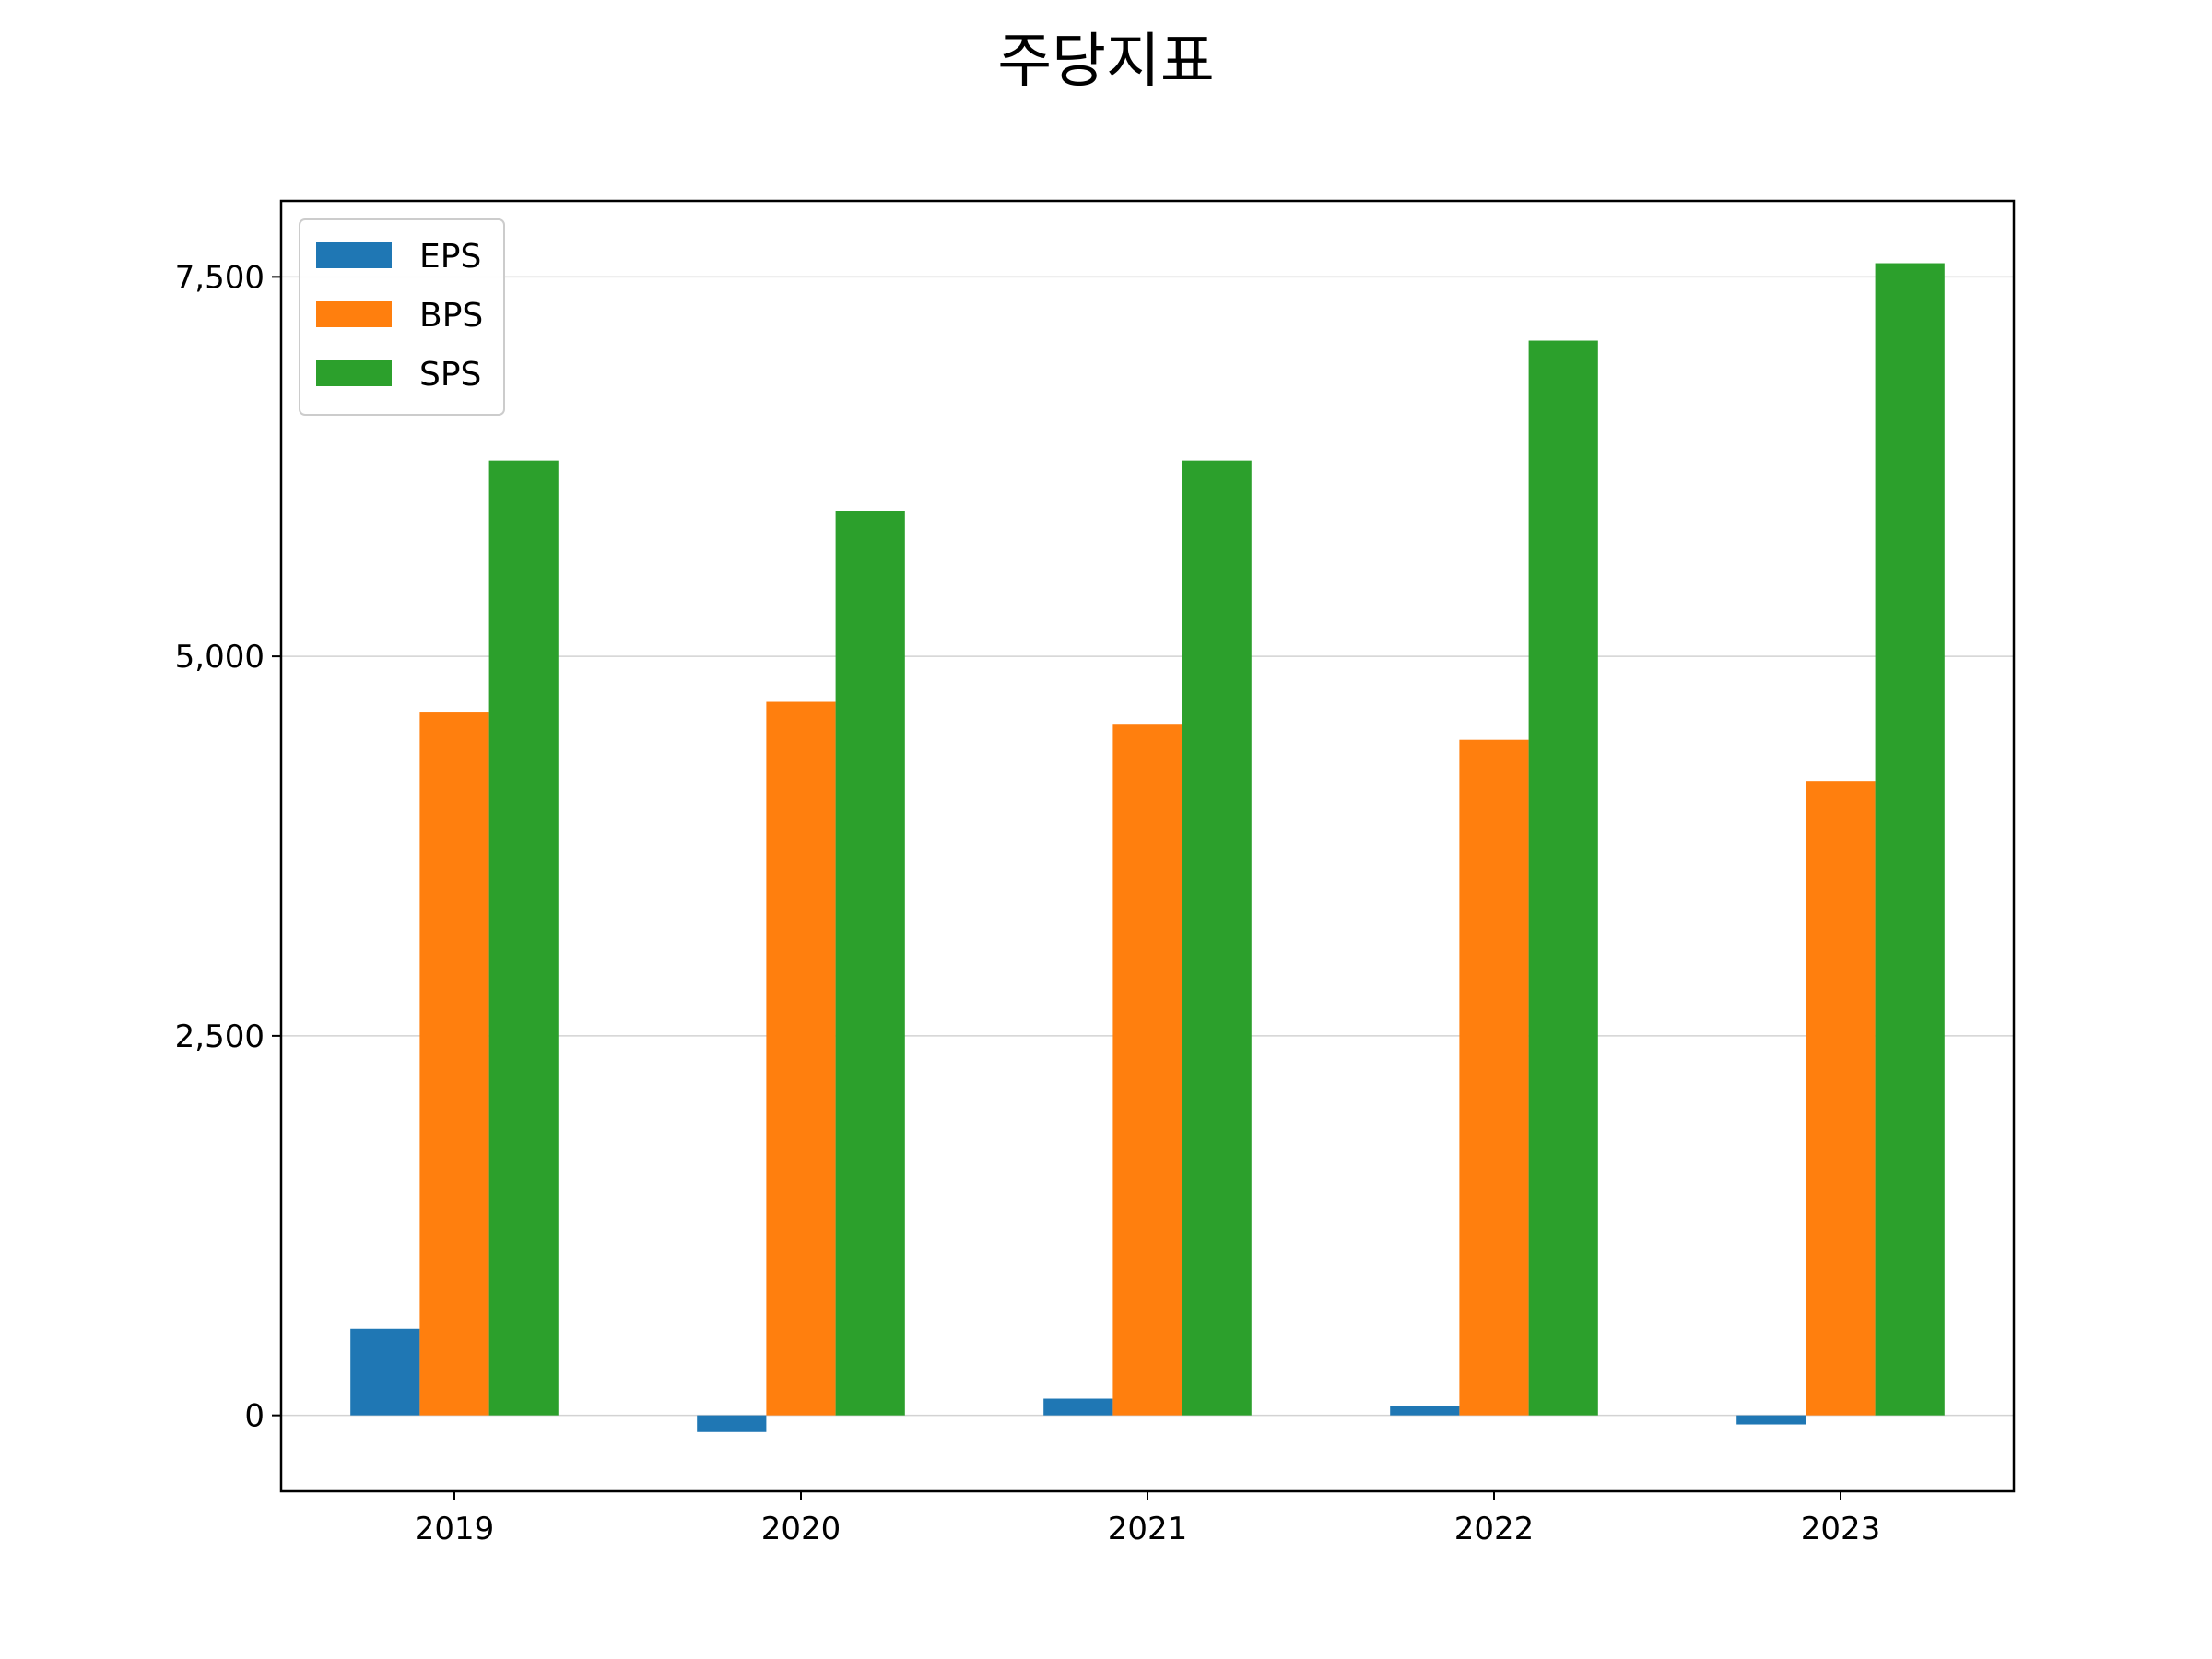  What do you see at coordinates (1841, 1529) in the screenshot?
I see `x-tick-label: 2023` at bounding box center [1841, 1529].